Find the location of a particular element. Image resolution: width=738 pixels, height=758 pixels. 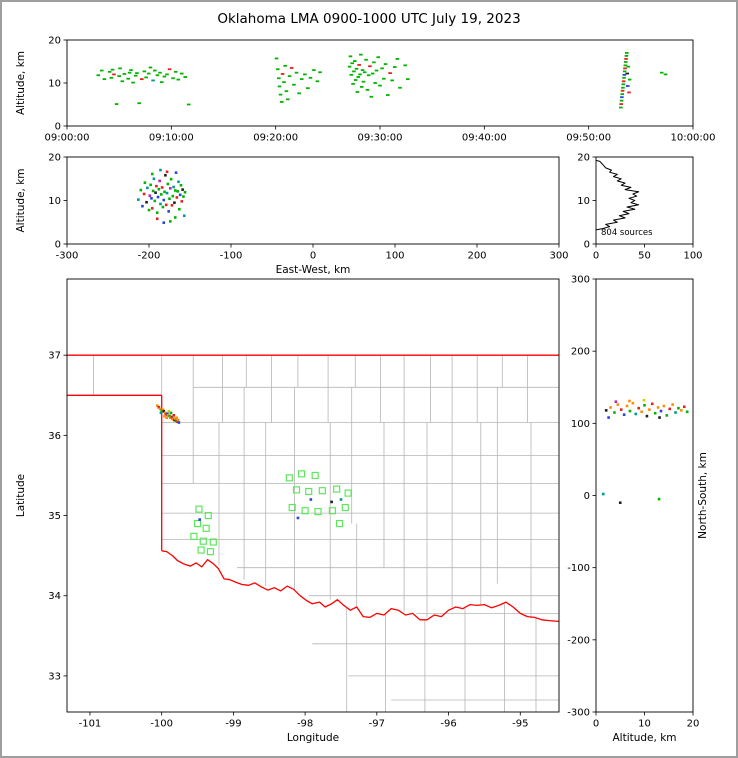

svg-text: 09:10:00 is located at coordinates (171, 138).